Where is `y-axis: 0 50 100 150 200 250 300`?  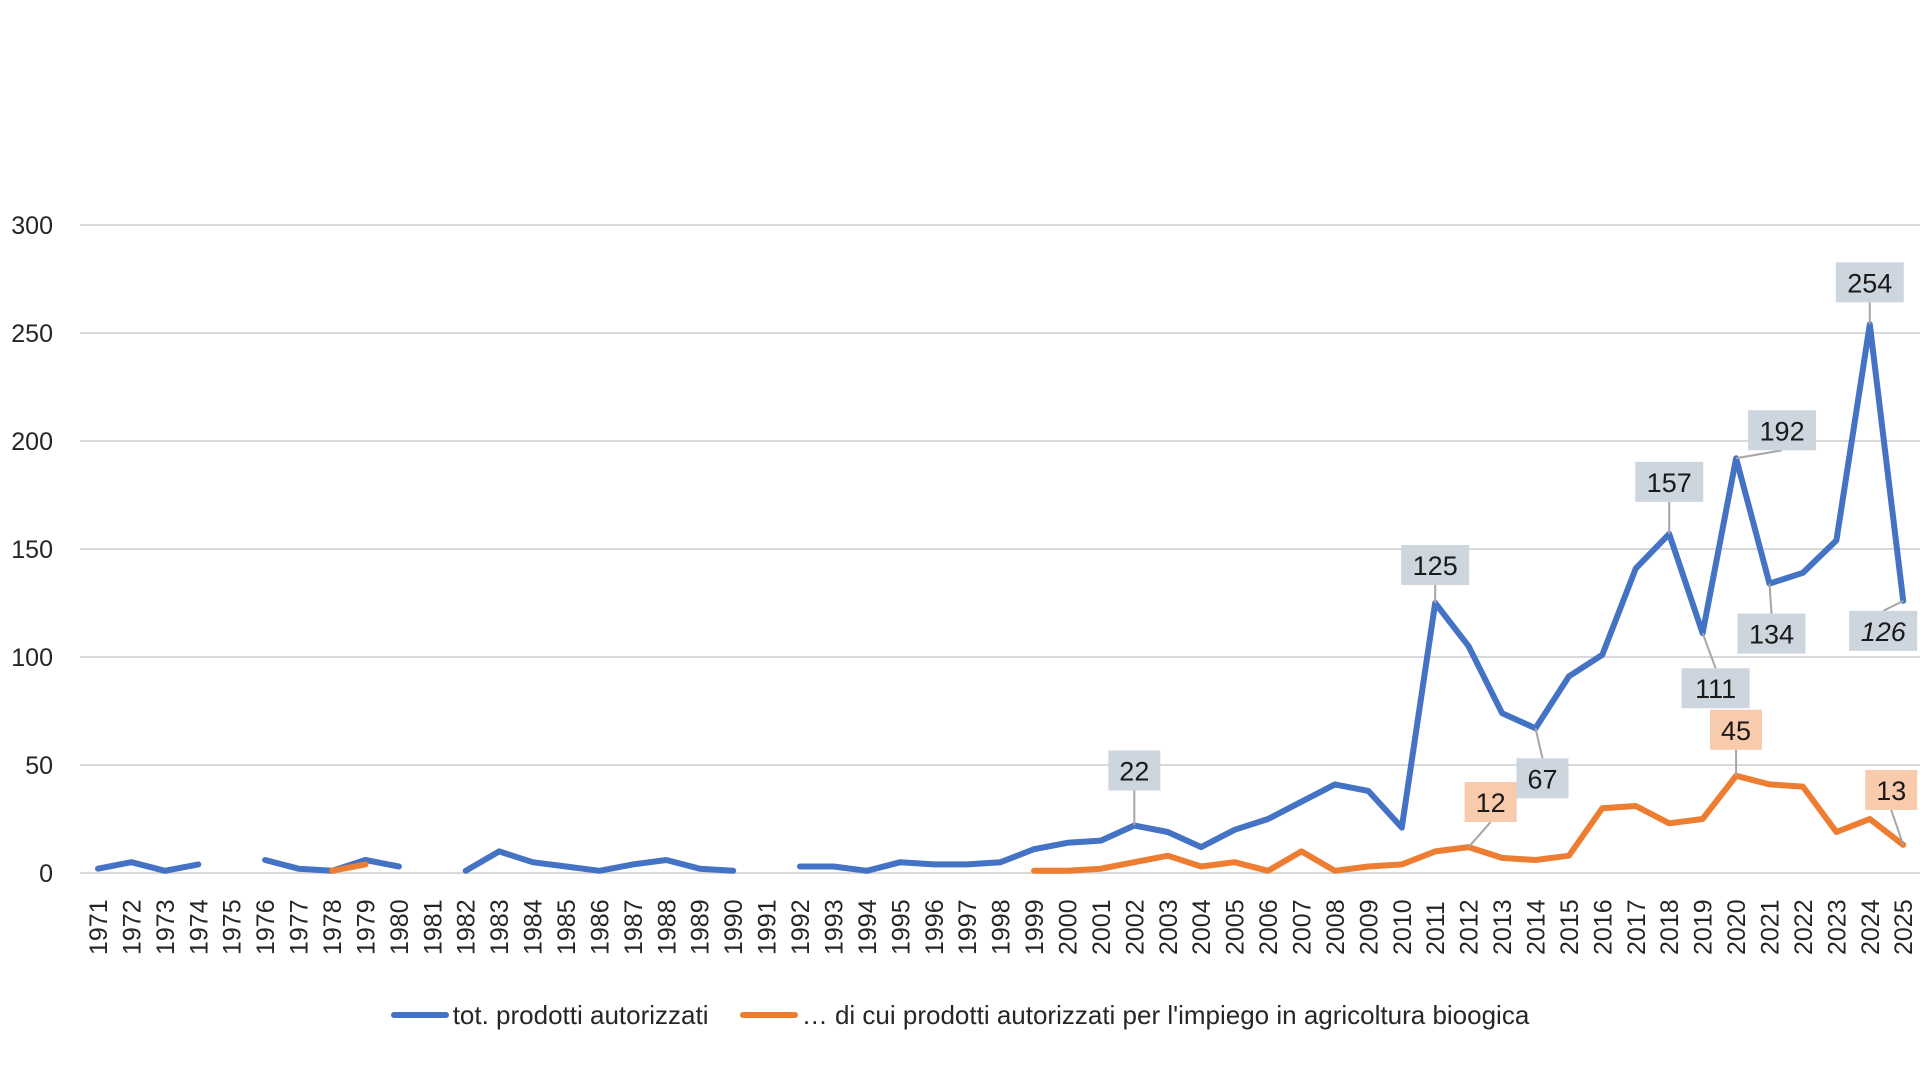
y-axis: 0 50 100 150 200 250 300 is located at coordinates (32, 550).